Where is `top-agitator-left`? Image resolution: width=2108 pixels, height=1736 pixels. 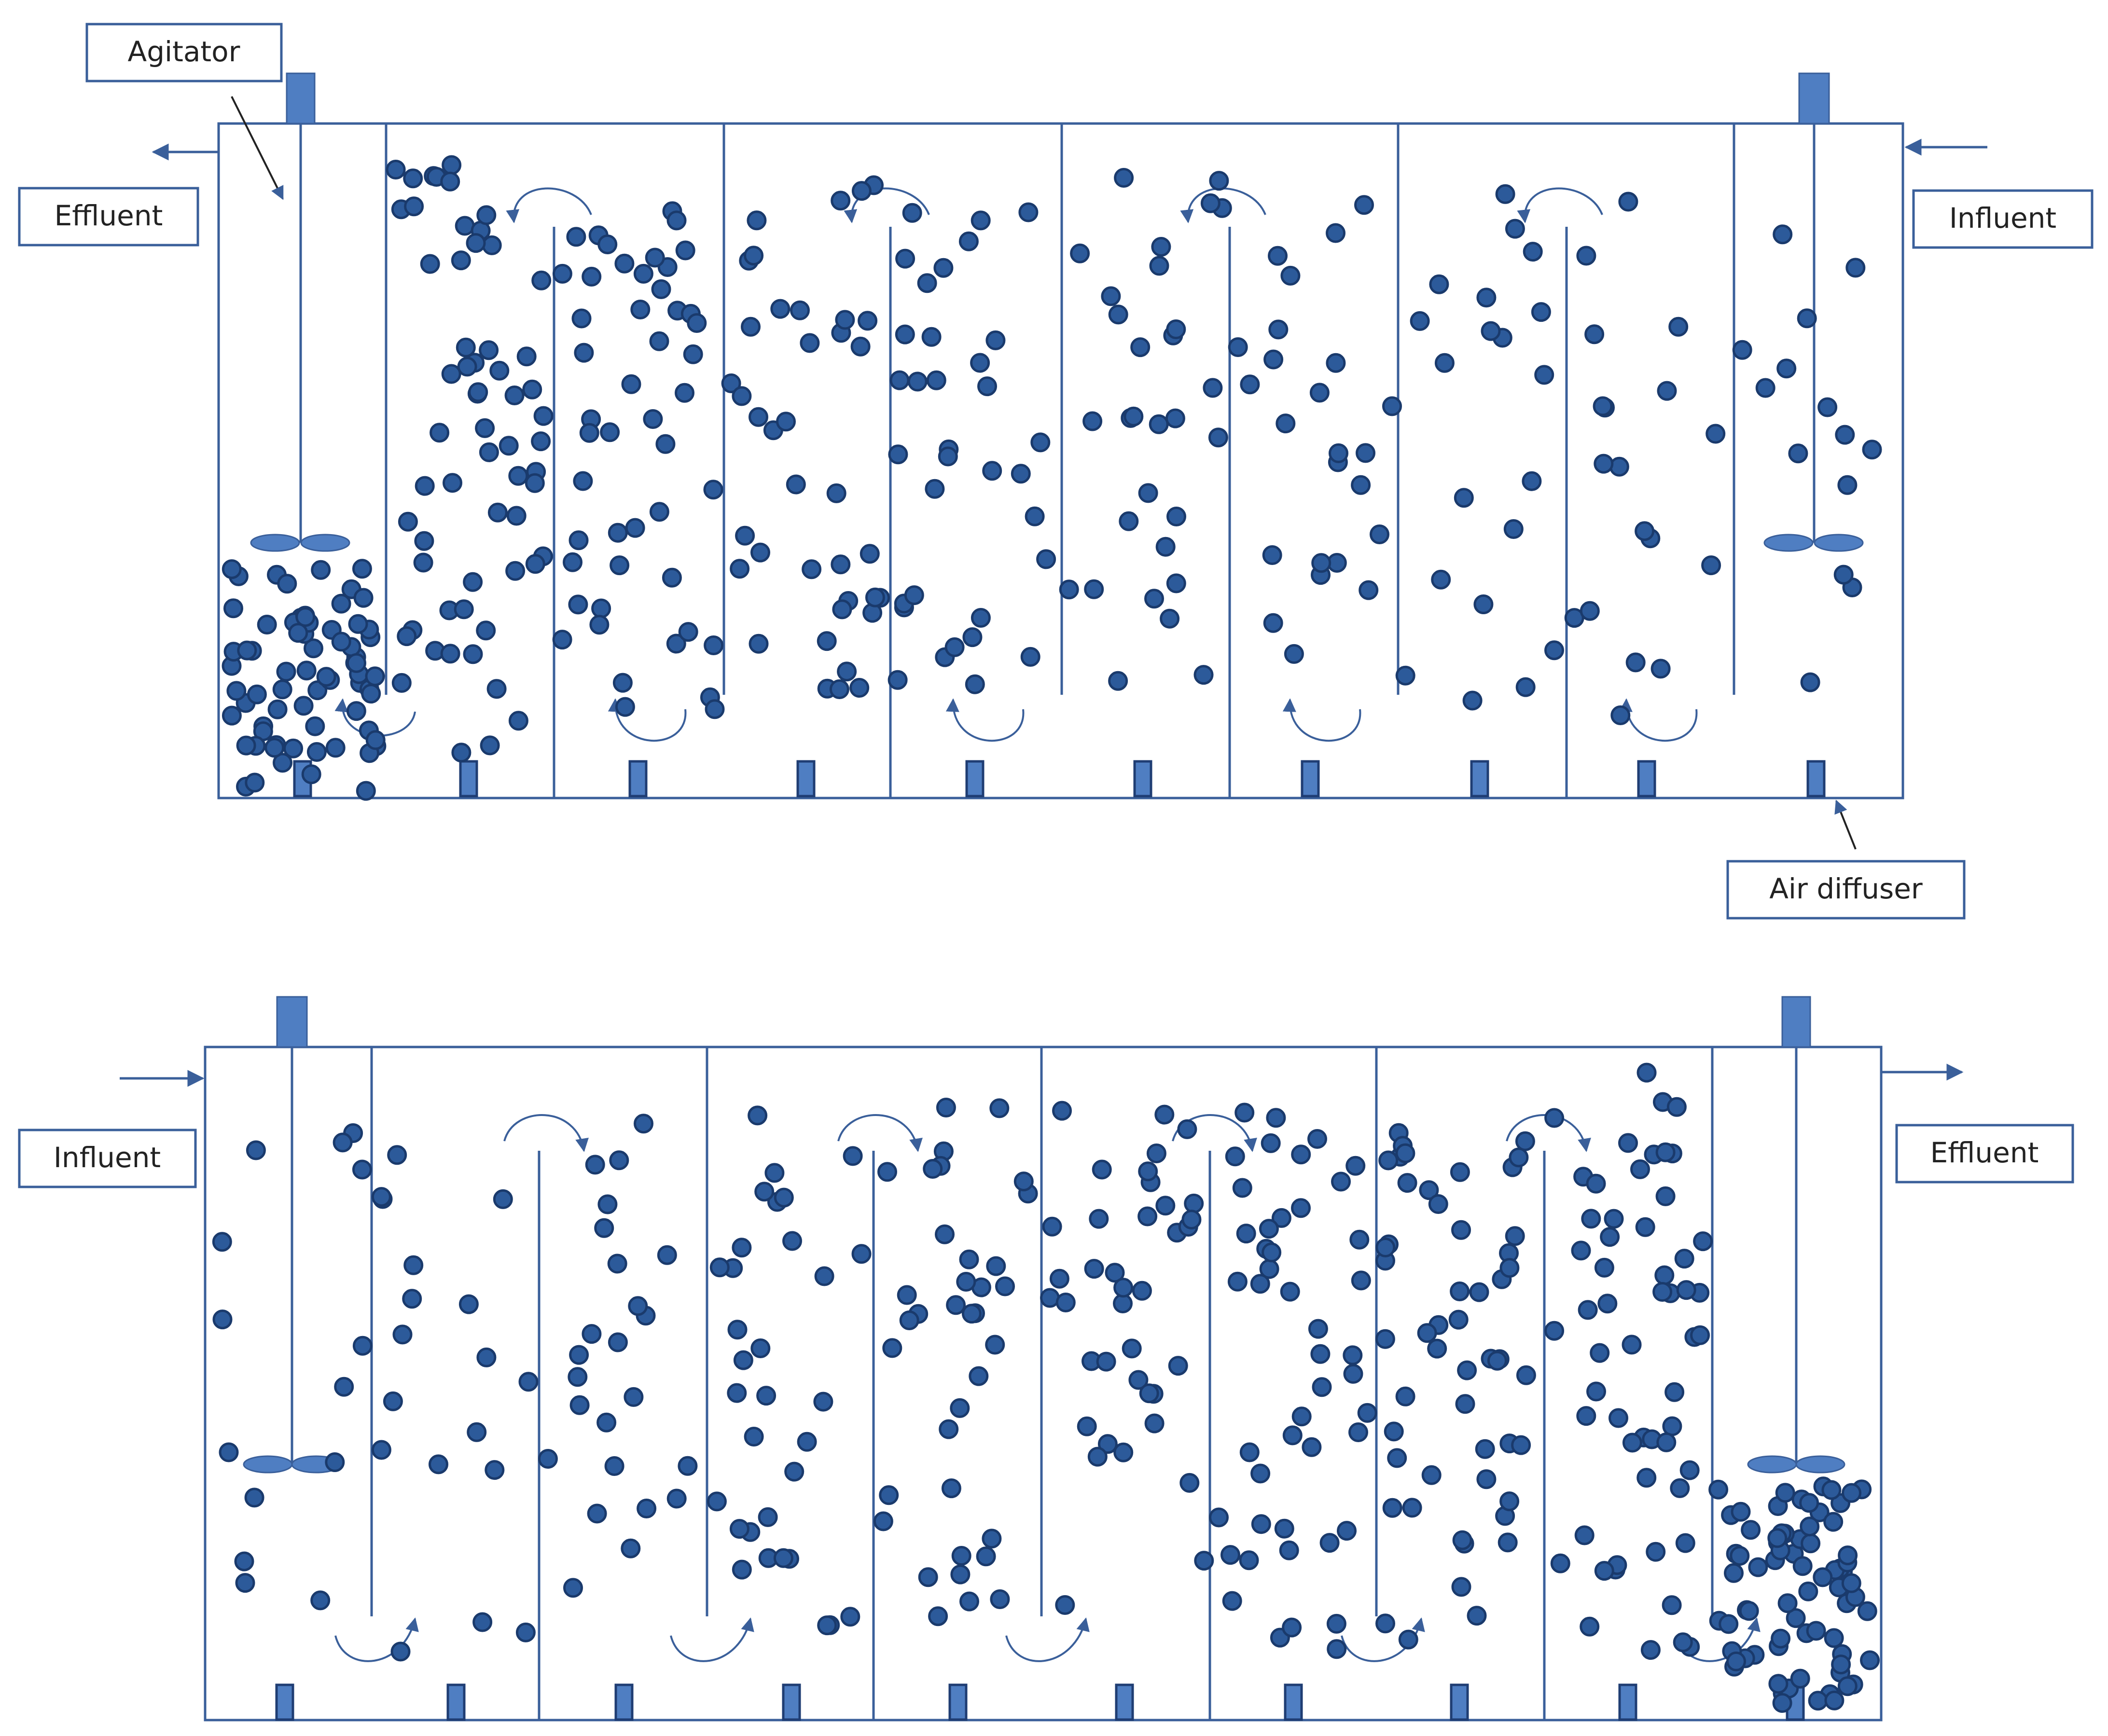 top-agitator-left is located at coordinates (300, 312).